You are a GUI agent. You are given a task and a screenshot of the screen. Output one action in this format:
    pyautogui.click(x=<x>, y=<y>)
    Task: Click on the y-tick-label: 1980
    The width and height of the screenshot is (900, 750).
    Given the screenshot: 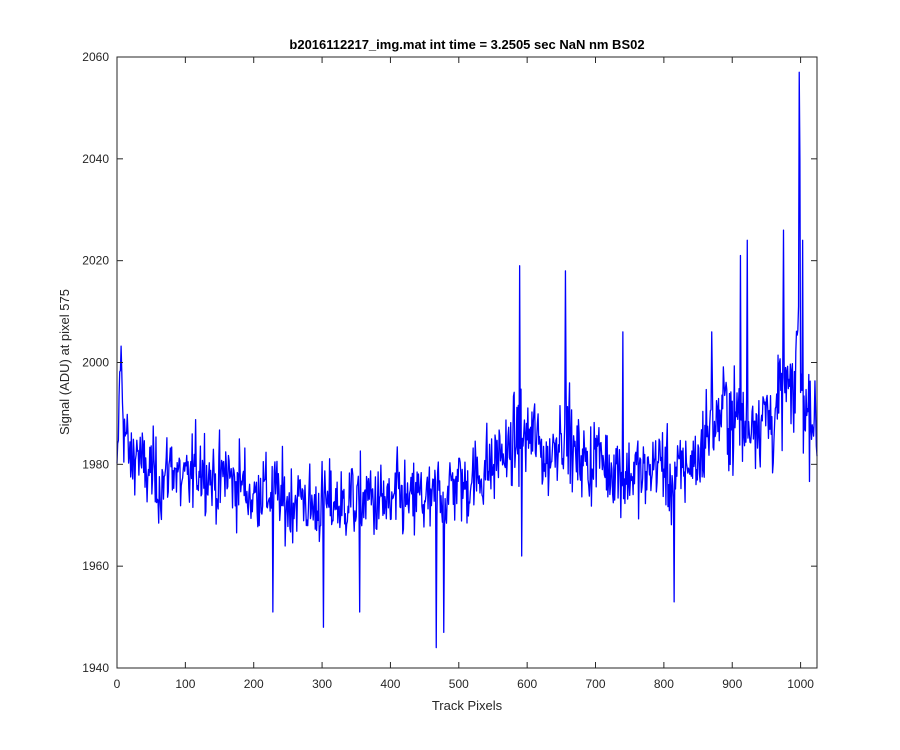 What is the action you would take?
    pyautogui.click(x=95, y=464)
    